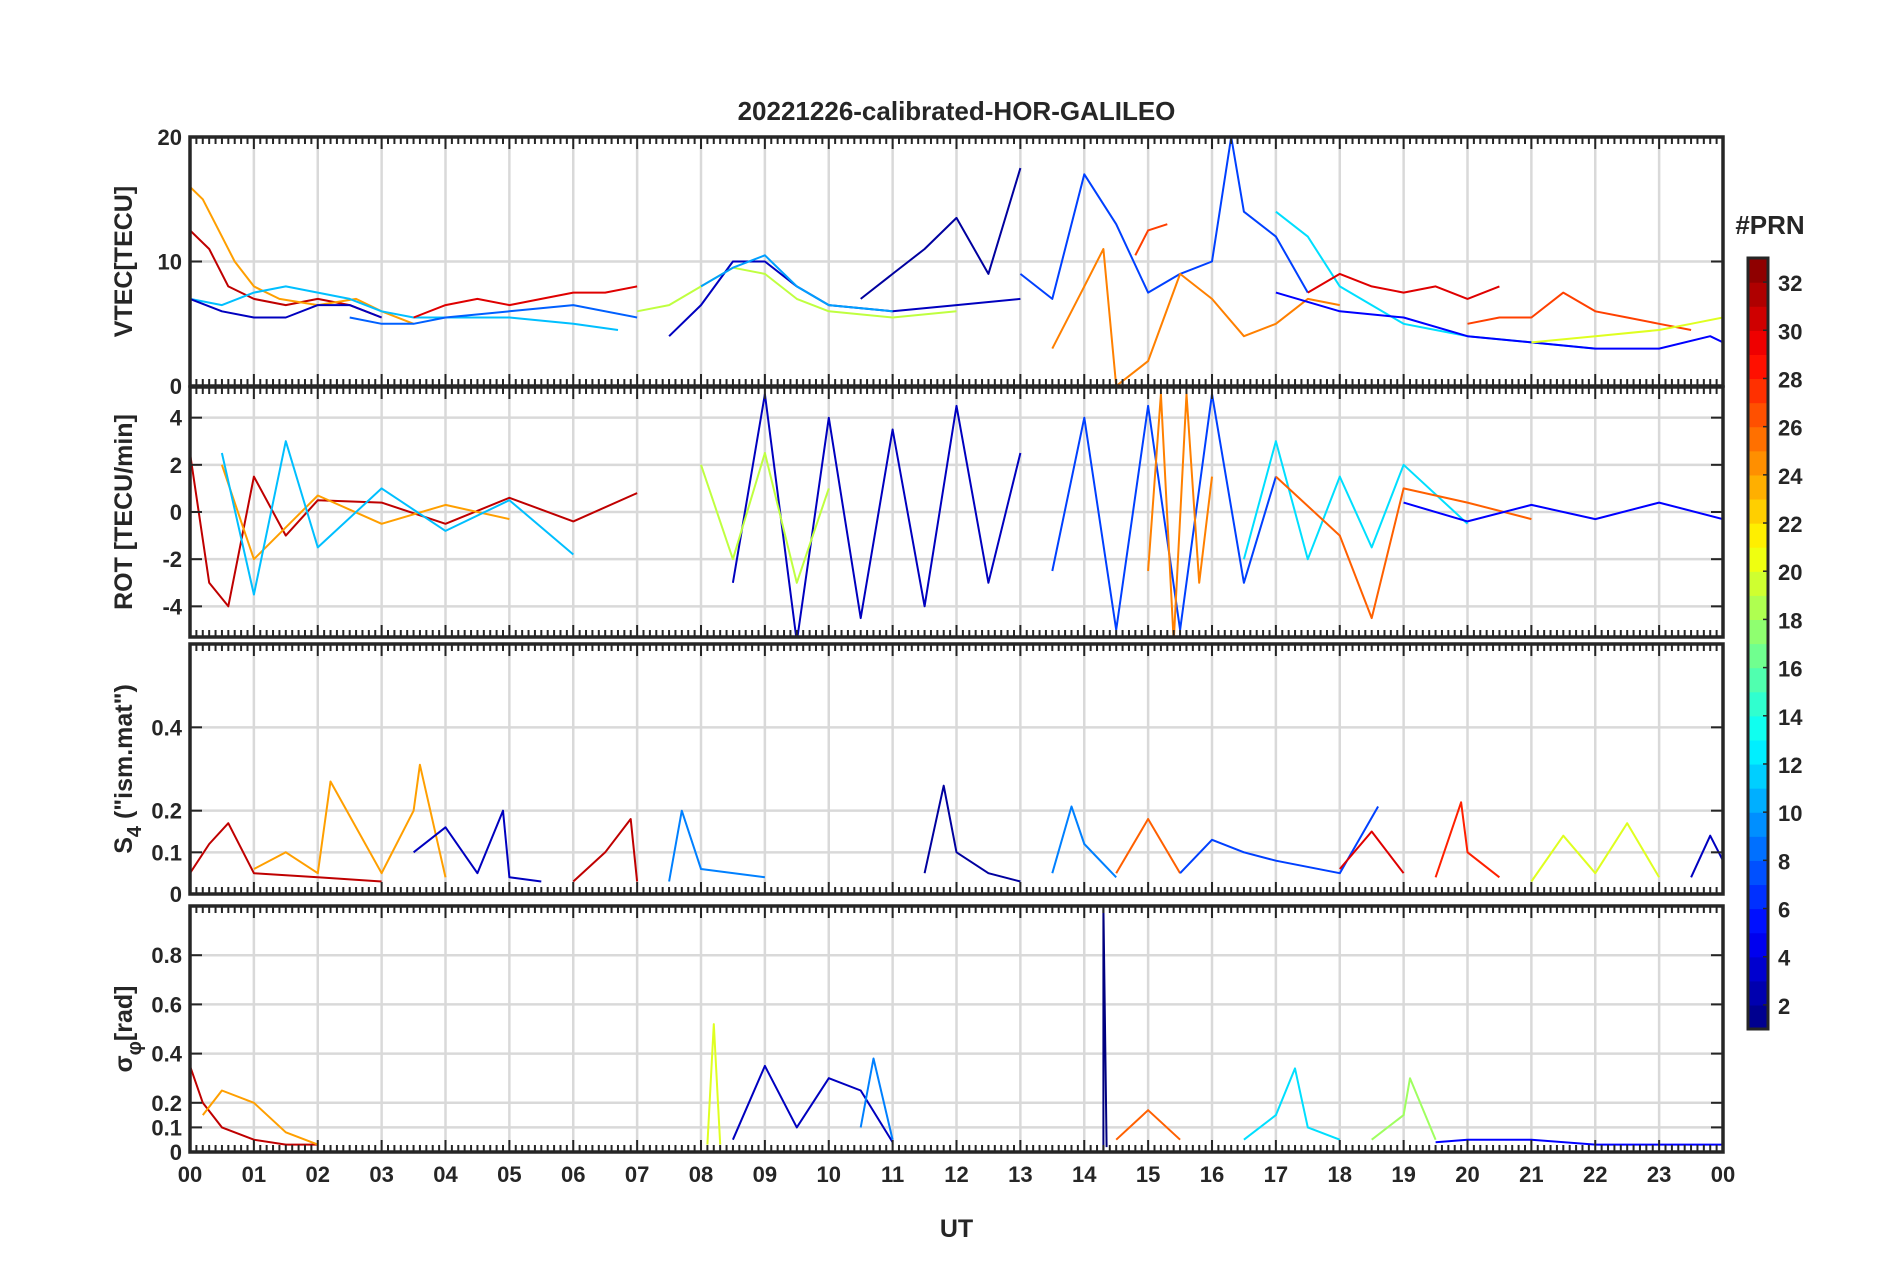 The height and width of the screenshot is (1277, 1902). Describe the element at coordinates (128, 769) in the screenshot. I see `y-axis-label-s4: S4 ("ism.mat")` at that location.